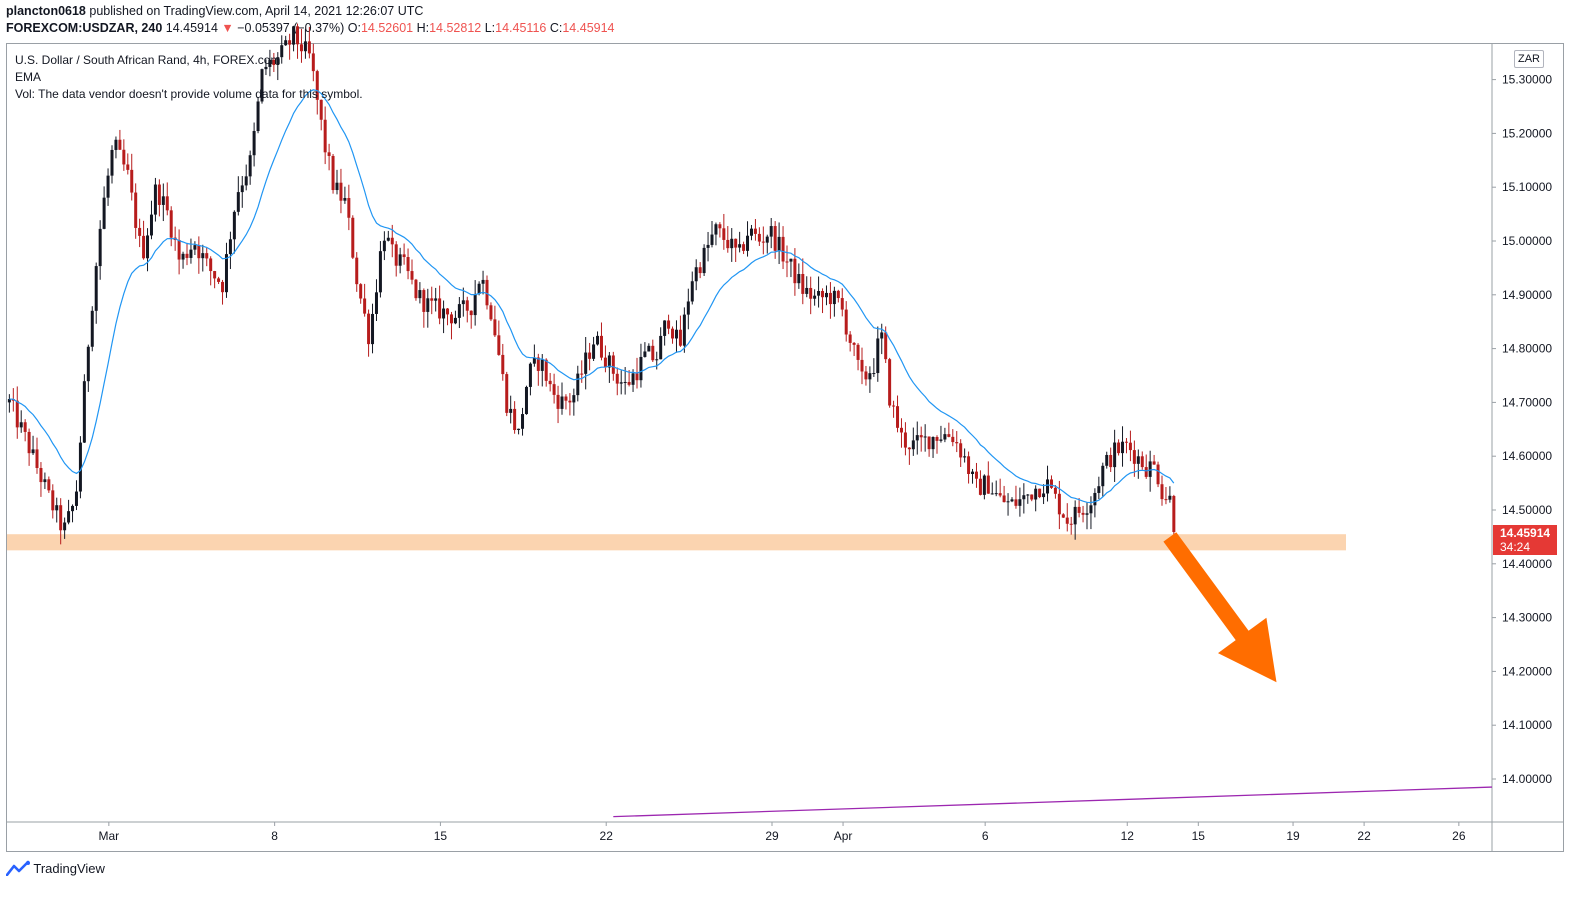 The height and width of the screenshot is (897, 1586). I want to click on tradingview-logo-icon, so click(17, 869).